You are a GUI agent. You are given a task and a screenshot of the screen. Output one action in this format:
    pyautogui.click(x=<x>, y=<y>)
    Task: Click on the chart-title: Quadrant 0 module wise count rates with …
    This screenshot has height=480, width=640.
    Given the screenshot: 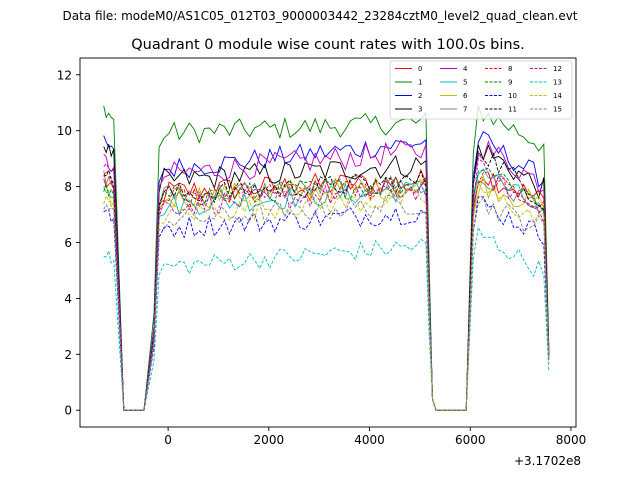 What is the action you would take?
    pyautogui.click(x=328, y=45)
    